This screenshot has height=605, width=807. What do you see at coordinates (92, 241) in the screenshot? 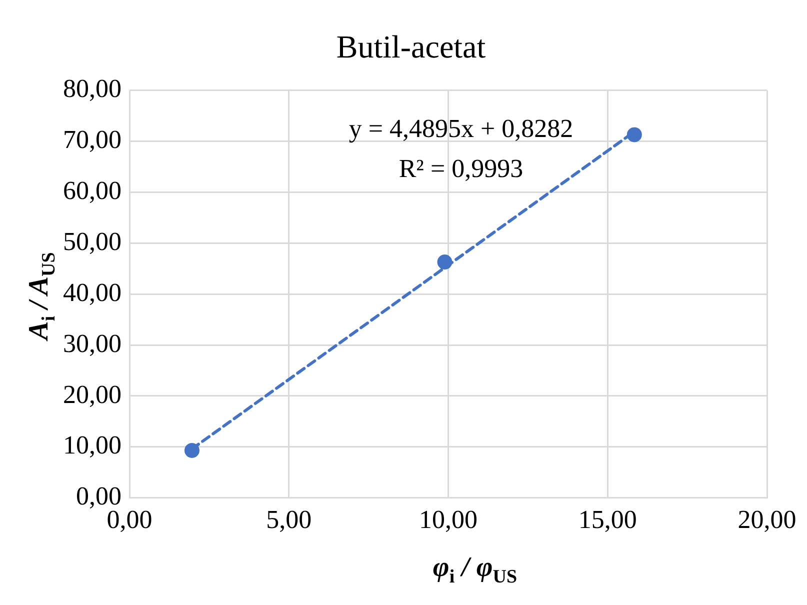
I see `y-tick-label: 50,00` at bounding box center [92, 241].